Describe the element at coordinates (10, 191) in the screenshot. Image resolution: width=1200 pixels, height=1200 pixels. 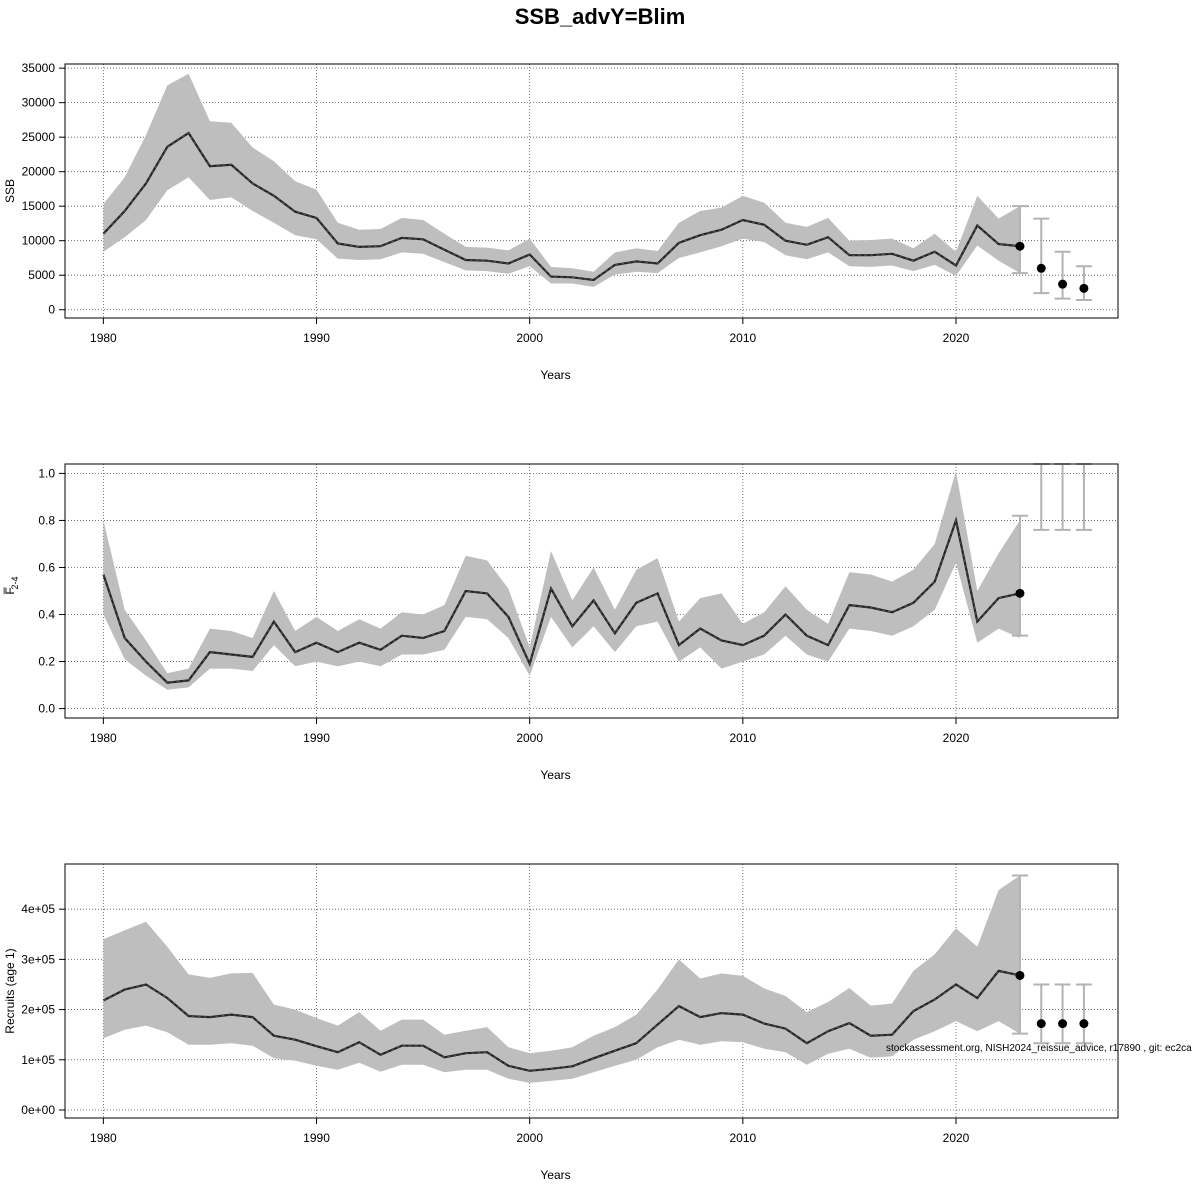
I see `y-axis-label: SSB` at that location.